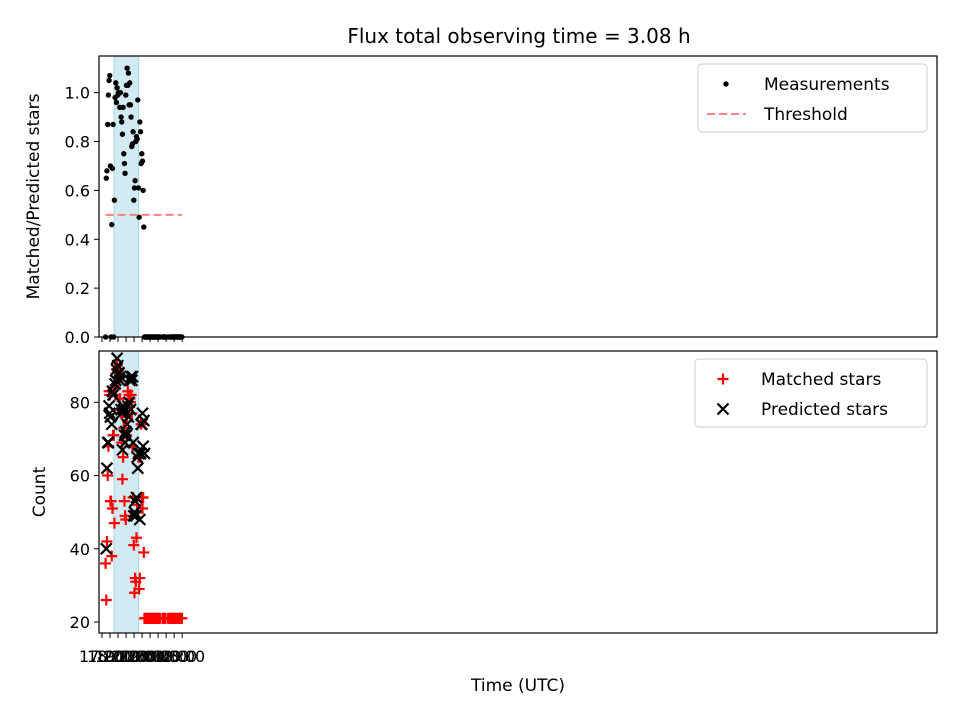 The width and height of the screenshot is (960, 720). Describe the element at coordinates (40, 491) in the screenshot. I see `y-axis-label: Count` at that location.